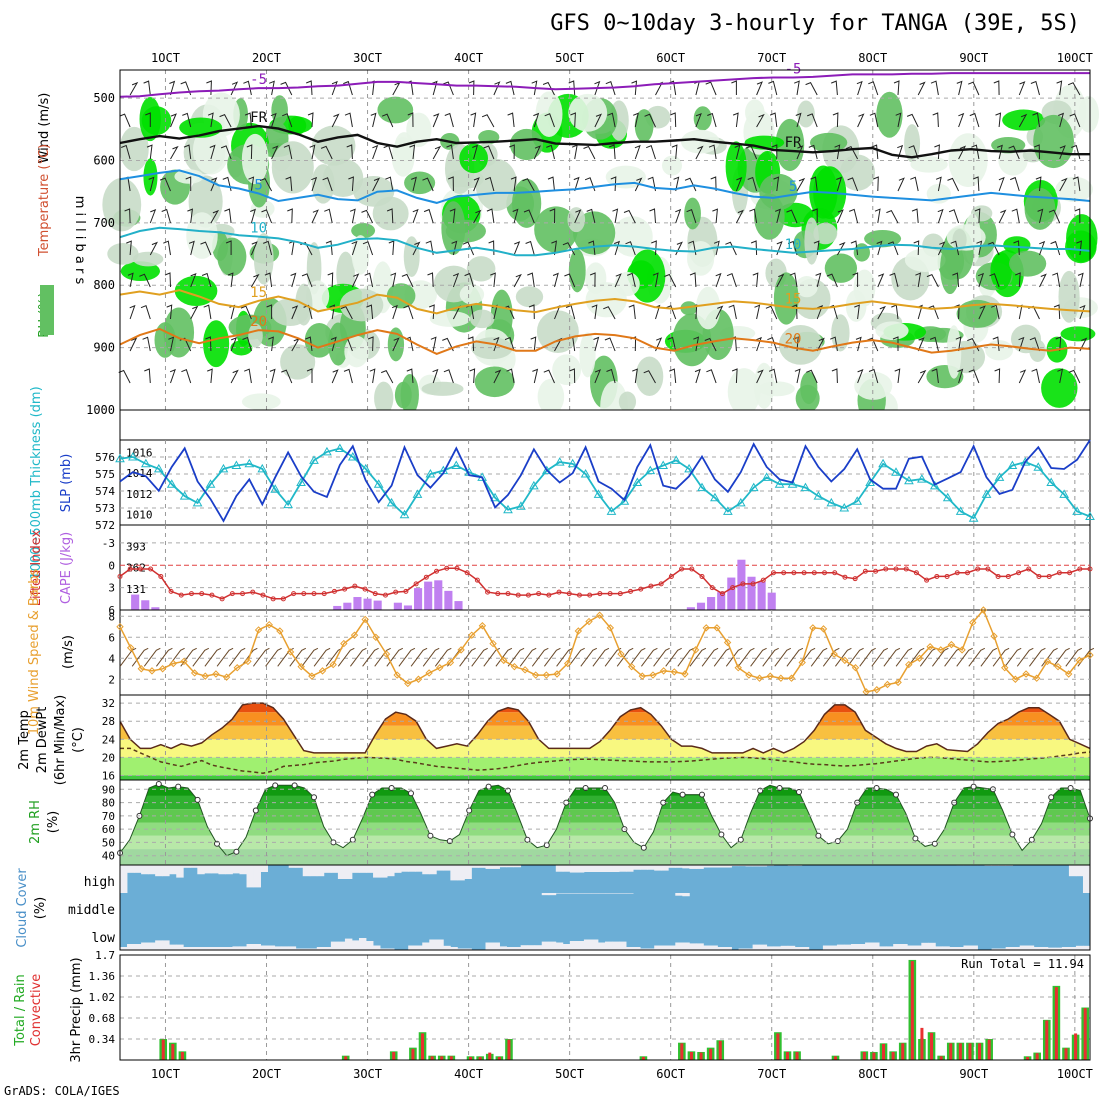 The width and height of the screenshot is (1100, 1104). Describe the element at coordinates (771, 58) in the screenshot. I see `time-tick-label: 7OCT` at that location.